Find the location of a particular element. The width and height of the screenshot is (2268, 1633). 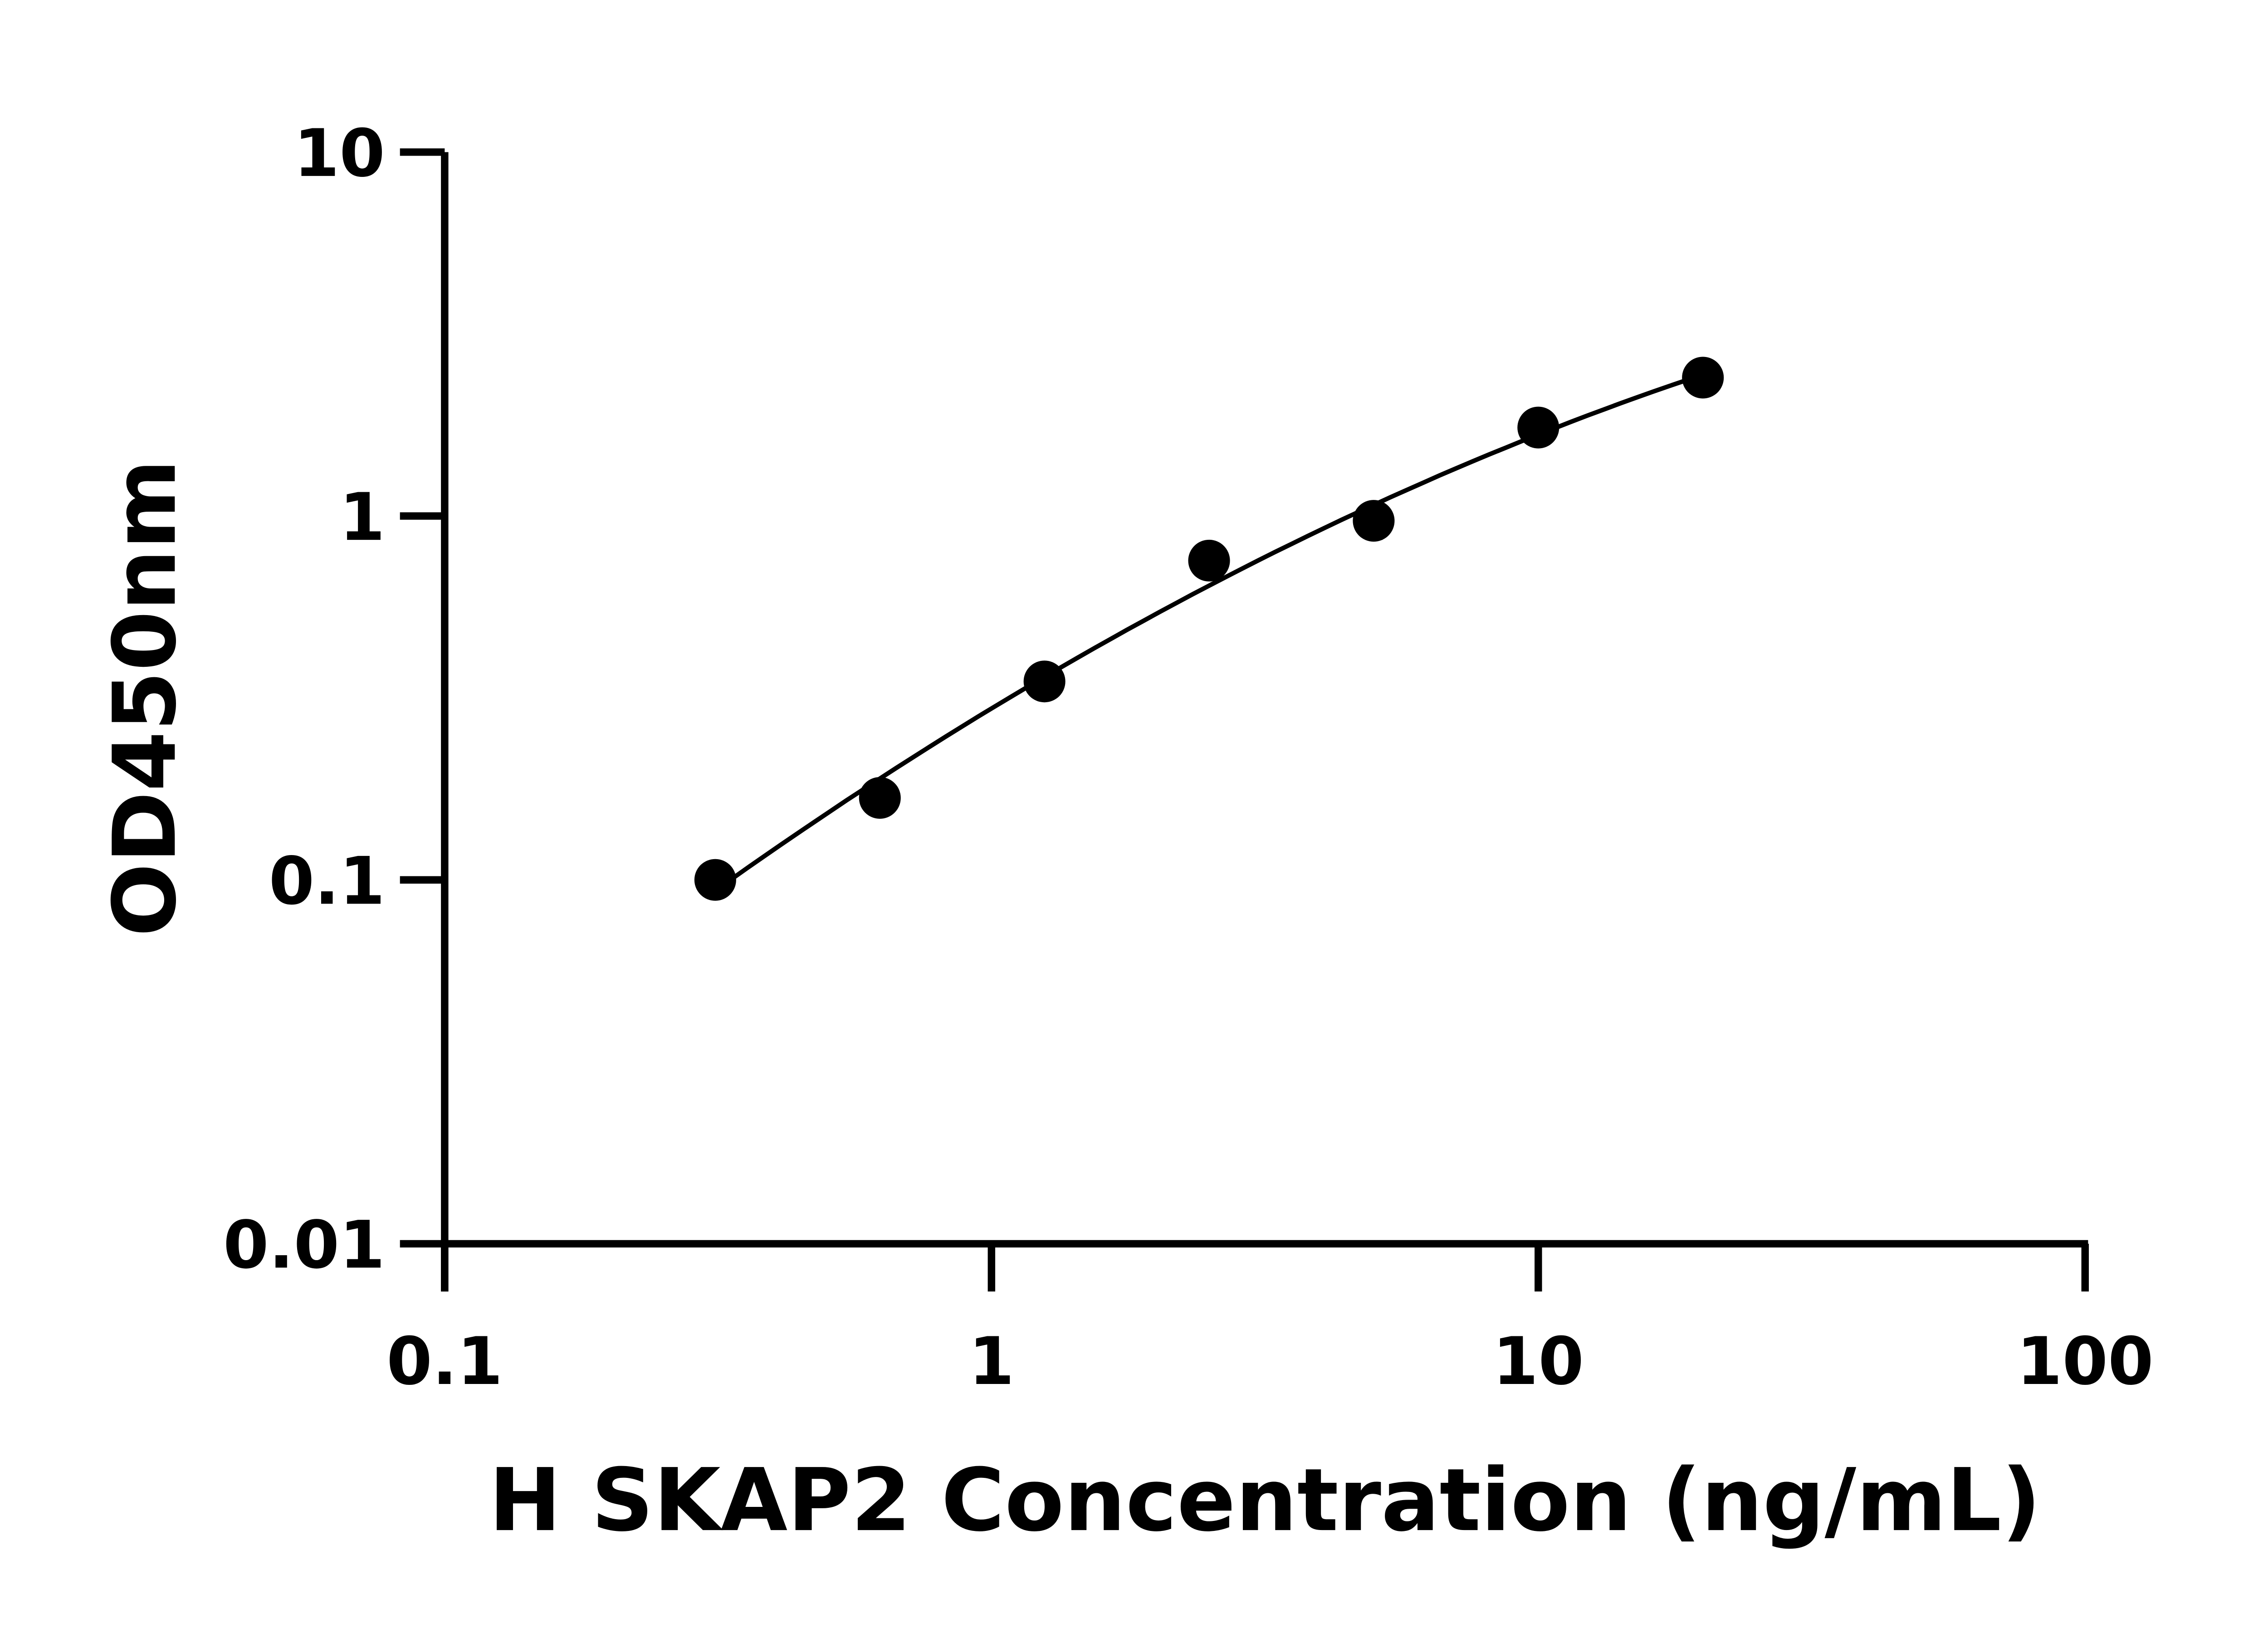

y-tick-label: 10 is located at coordinates (339, 154).